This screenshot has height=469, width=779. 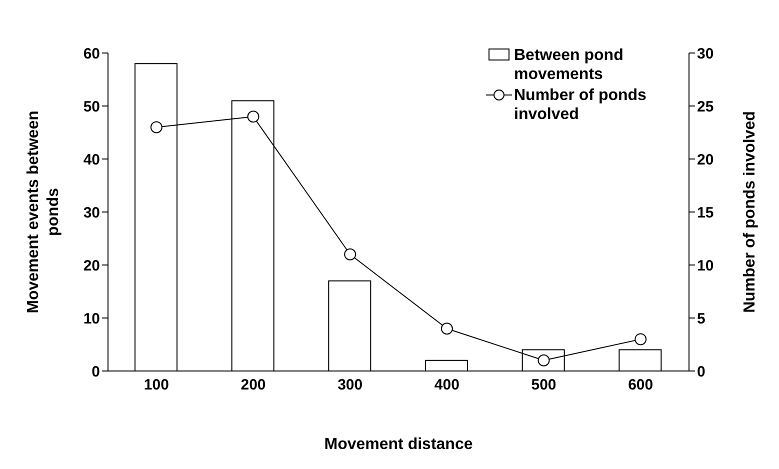 What do you see at coordinates (569, 65) in the screenshot?
I see `legend-label: Between pond movements` at bounding box center [569, 65].